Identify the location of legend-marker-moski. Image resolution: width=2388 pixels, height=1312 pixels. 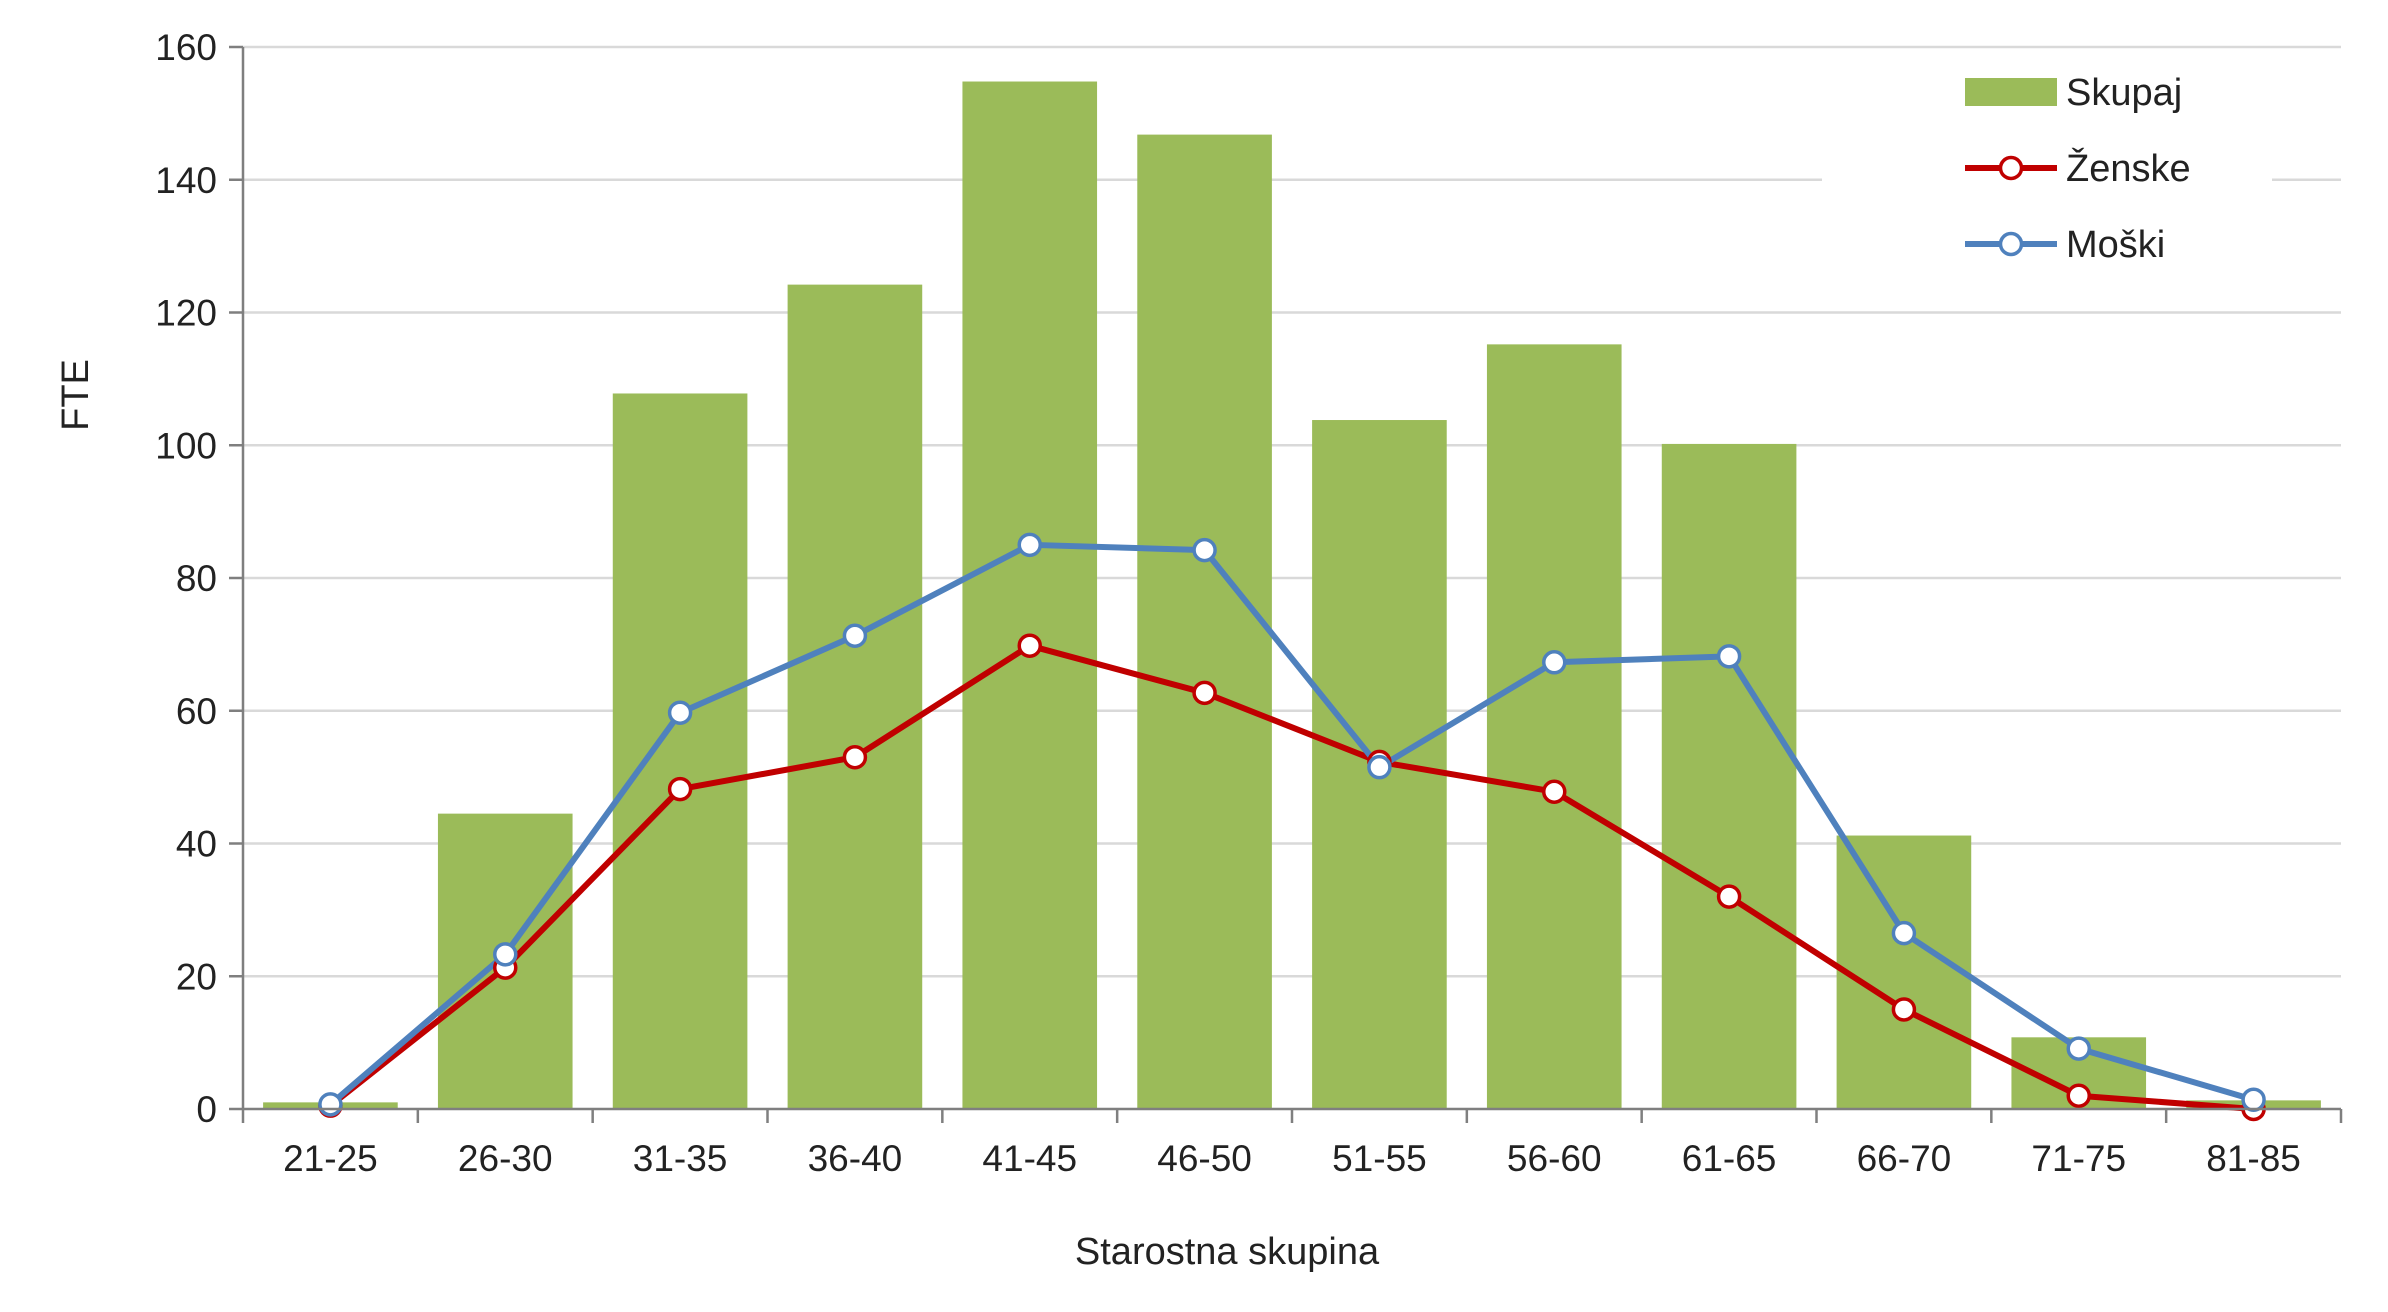
(2011, 244).